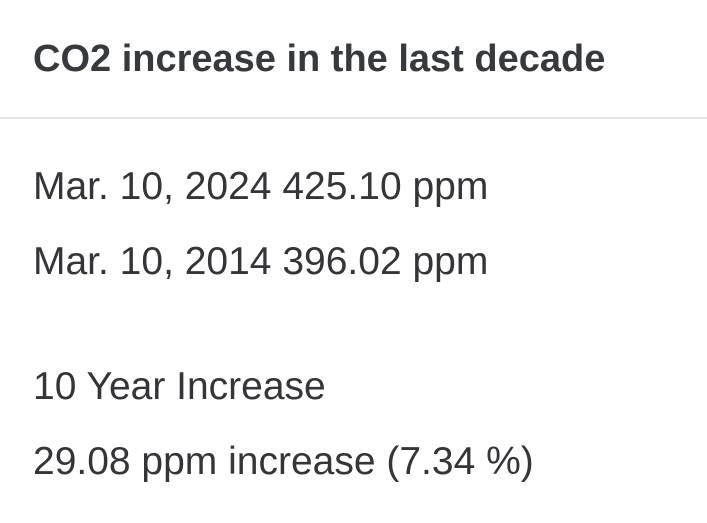 This screenshot has height=523, width=707. What do you see at coordinates (152, 186) in the screenshot?
I see `reading-date: Mar. 10, 2024` at bounding box center [152, 186].